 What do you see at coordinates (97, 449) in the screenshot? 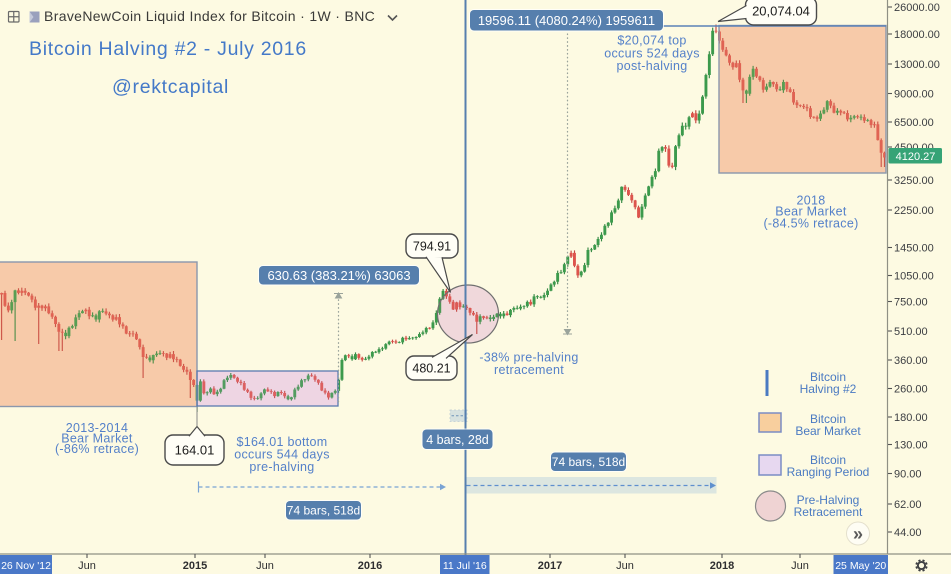
I see `svg-text: (-86% retrace)` at bounding box center [97, 449].